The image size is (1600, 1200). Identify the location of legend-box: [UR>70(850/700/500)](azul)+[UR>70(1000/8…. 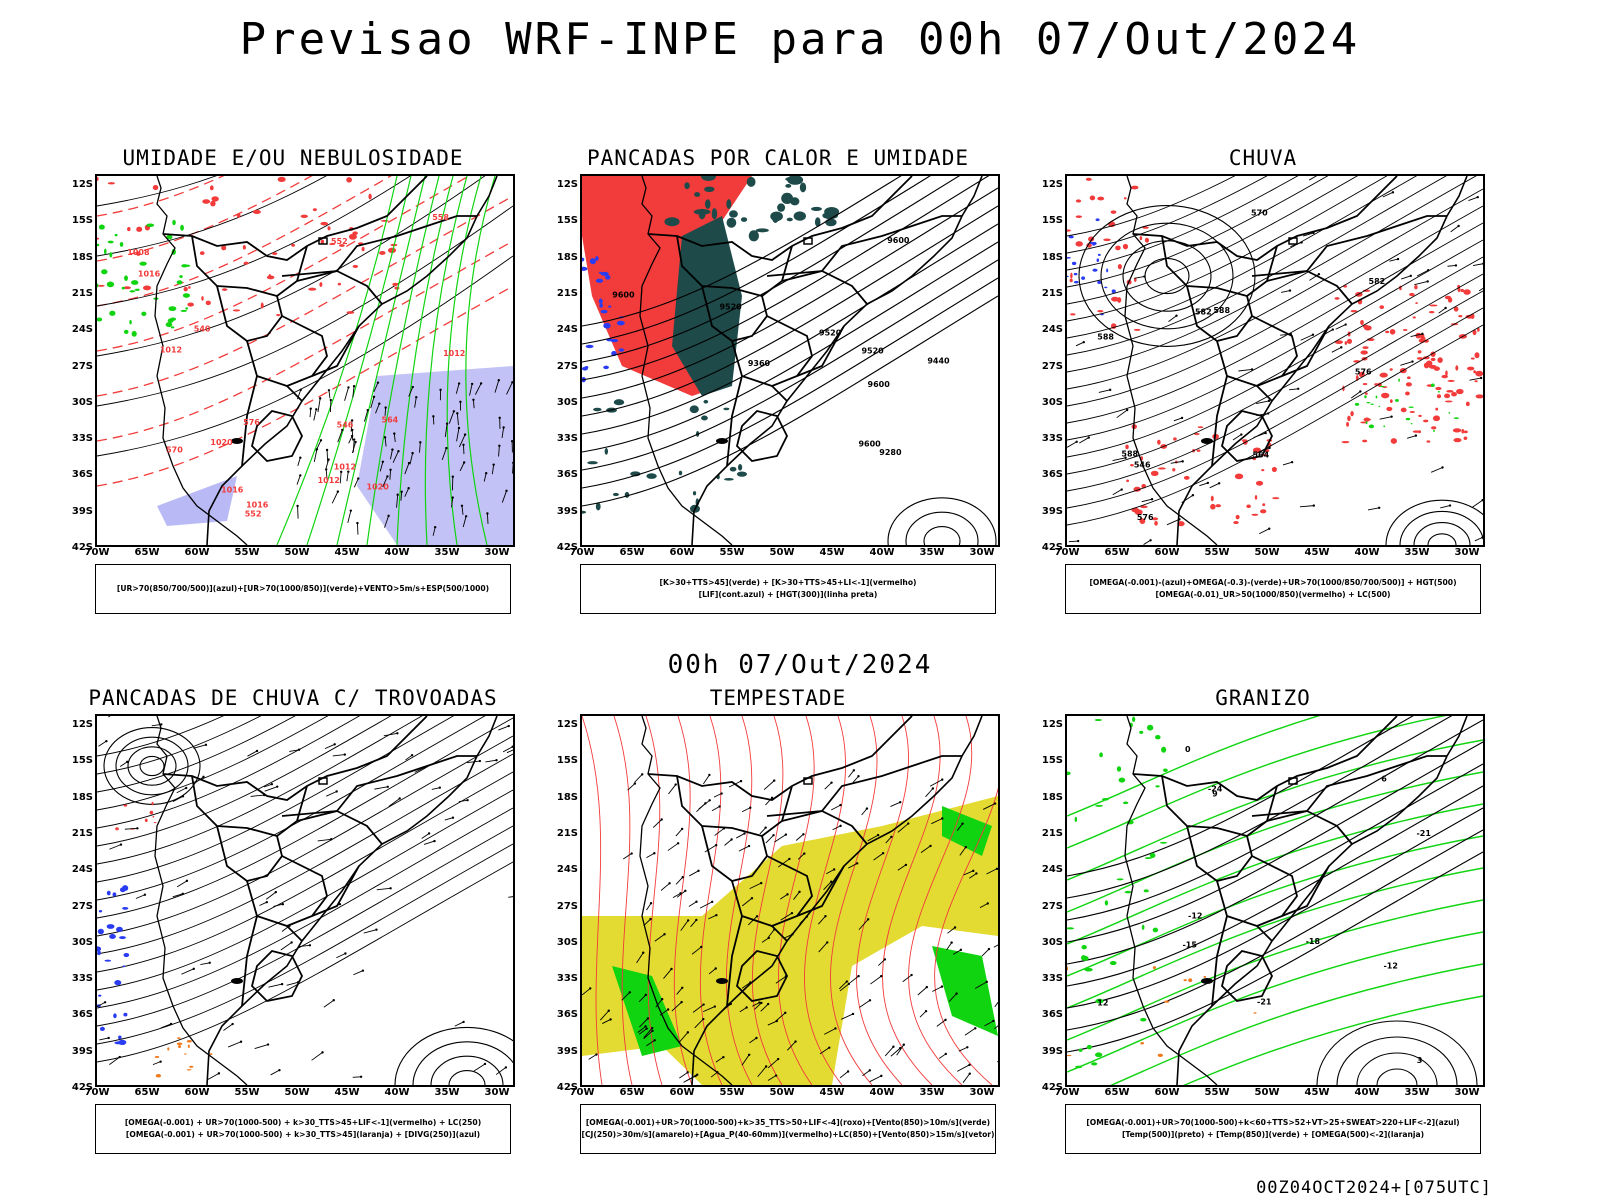
(303, 589).